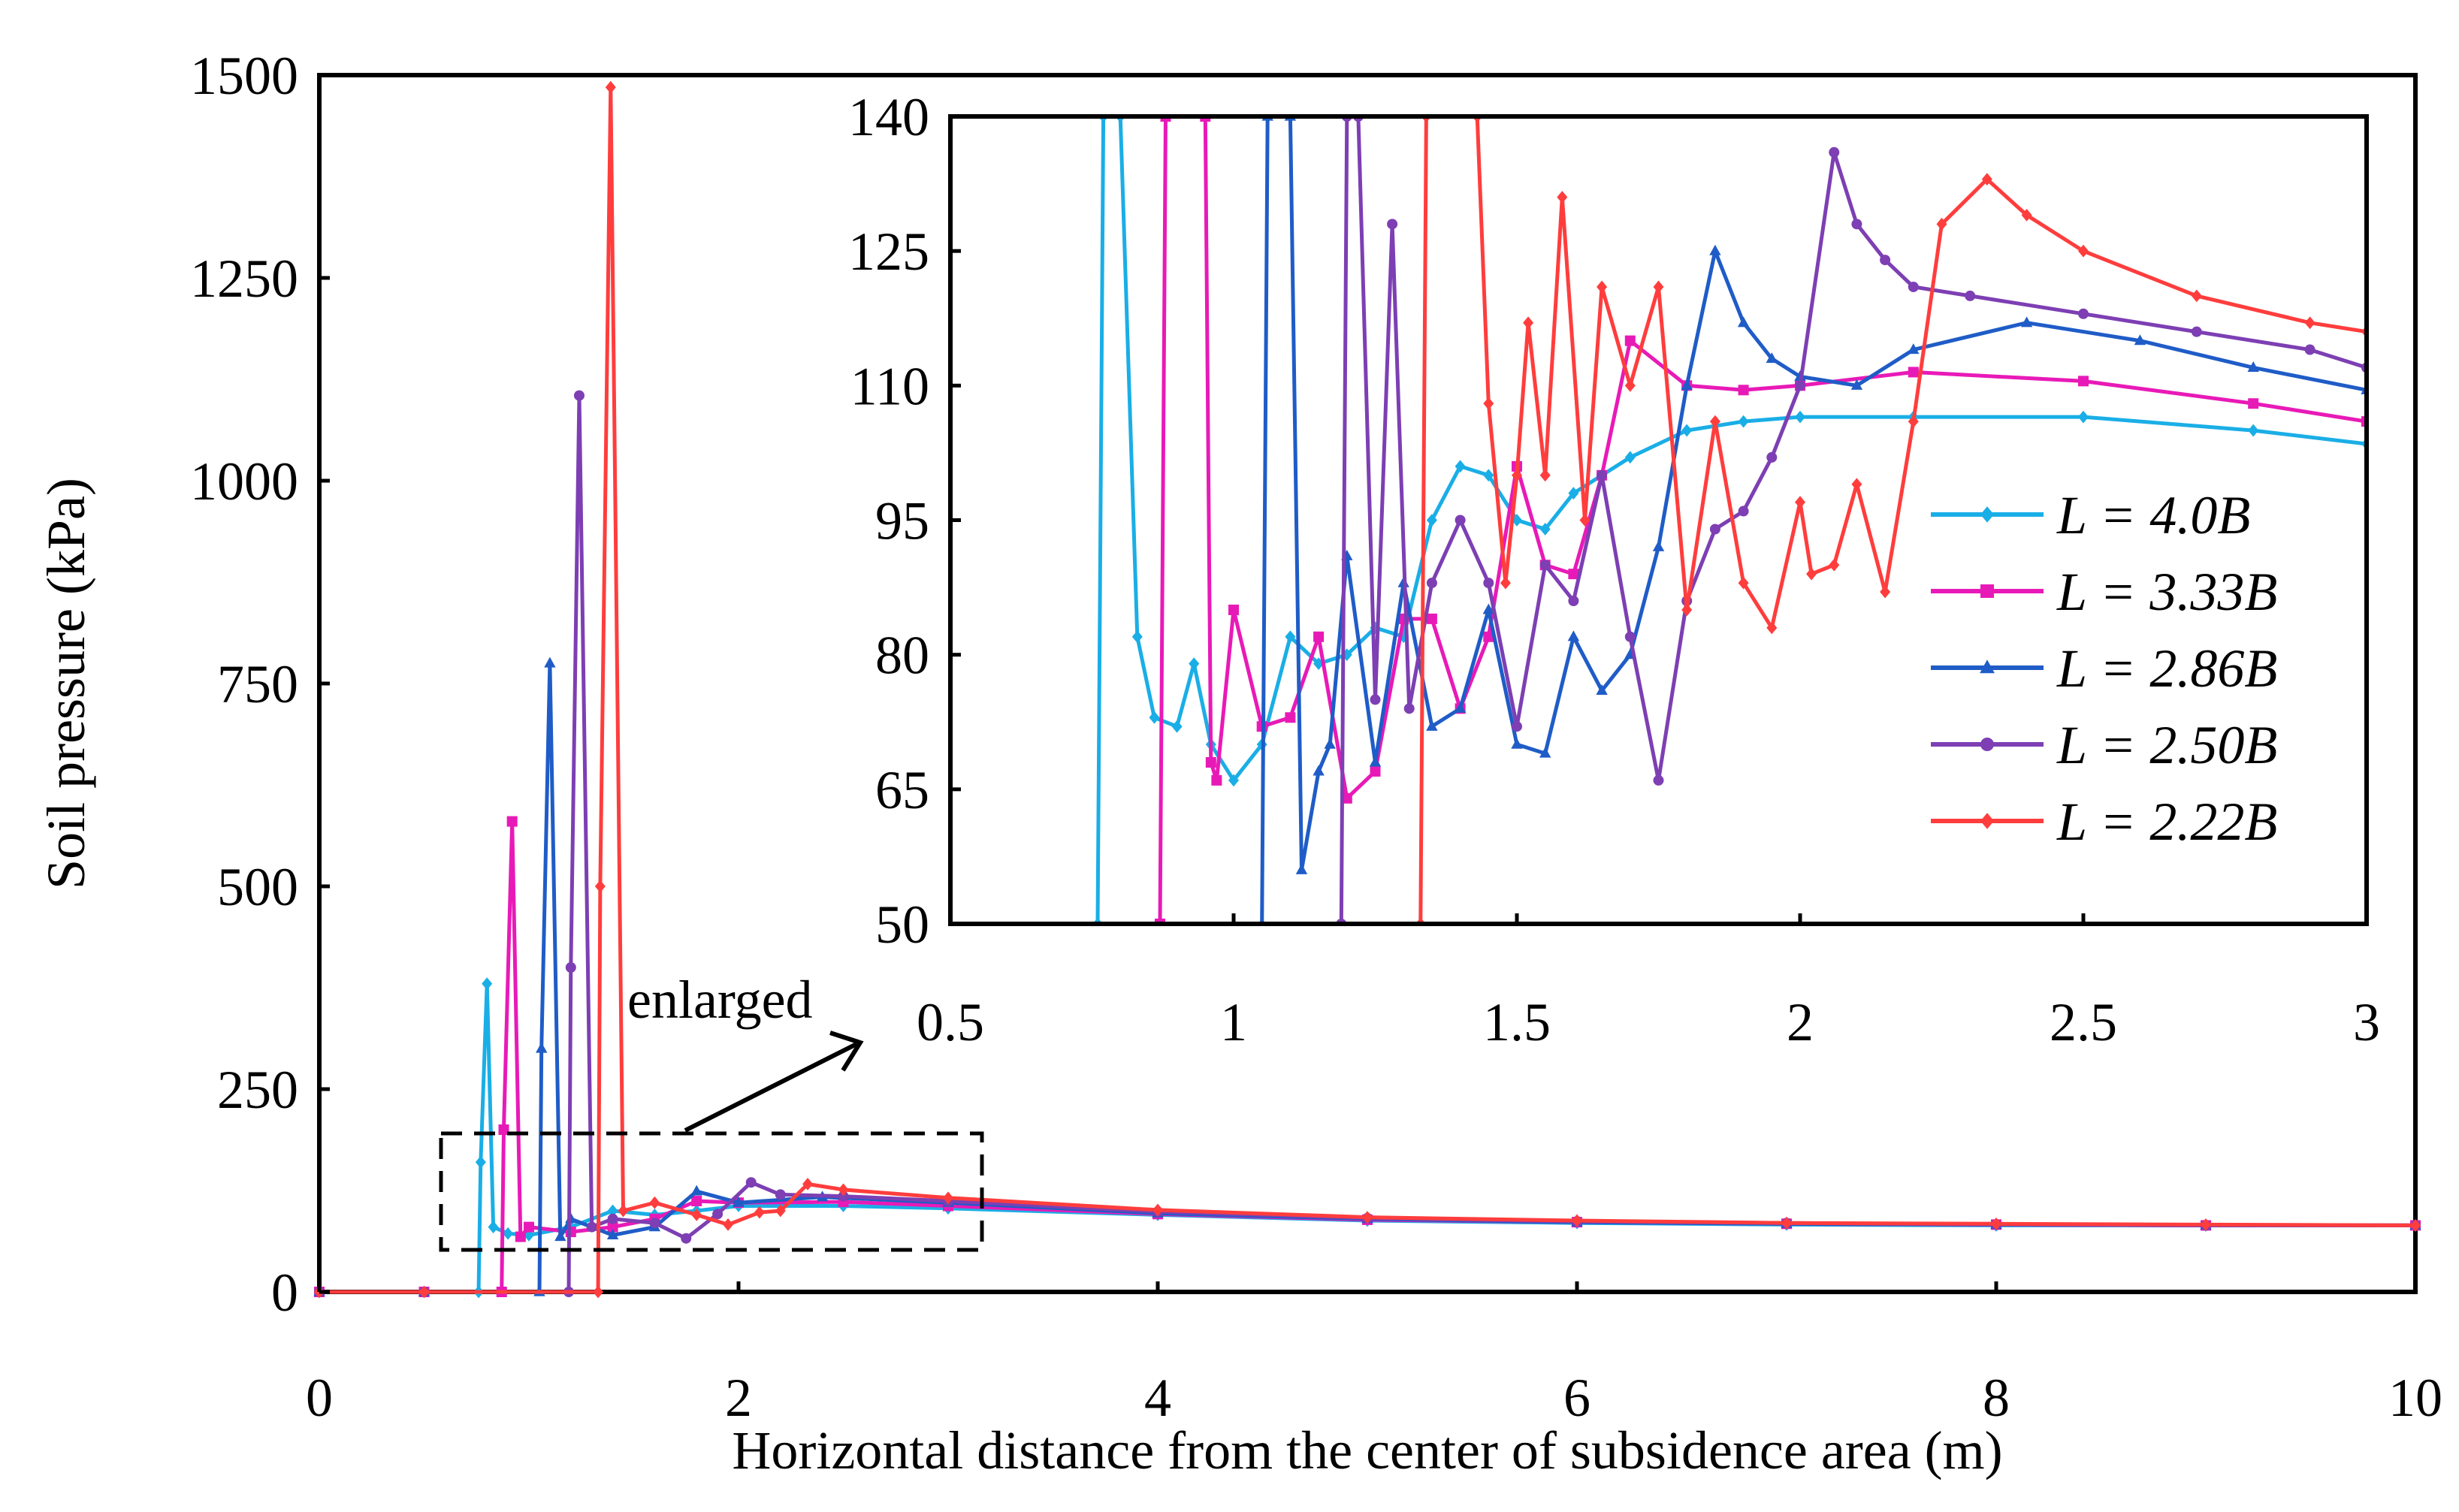 Image resolution: width=2459 pixels, height=1512 pixels. What do you see at coordinates (902, 521) in the screenshot?
I see `y-tick-label: 95` at bounding box center [902, 521].